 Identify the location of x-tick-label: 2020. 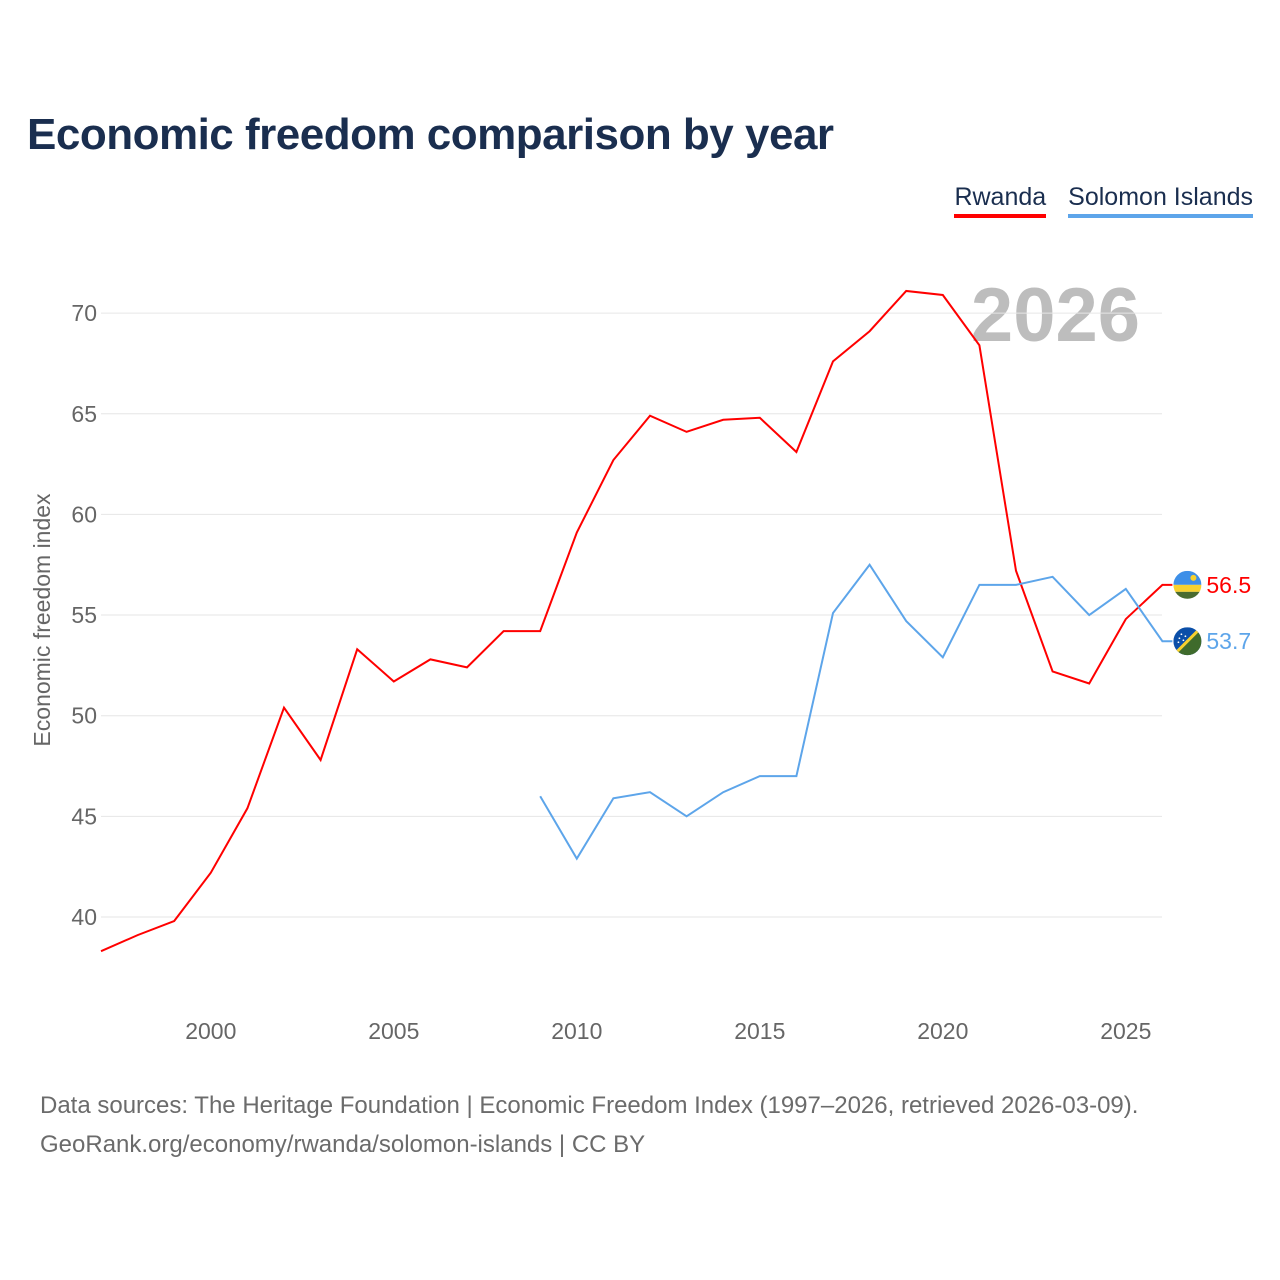
(942, 1031).